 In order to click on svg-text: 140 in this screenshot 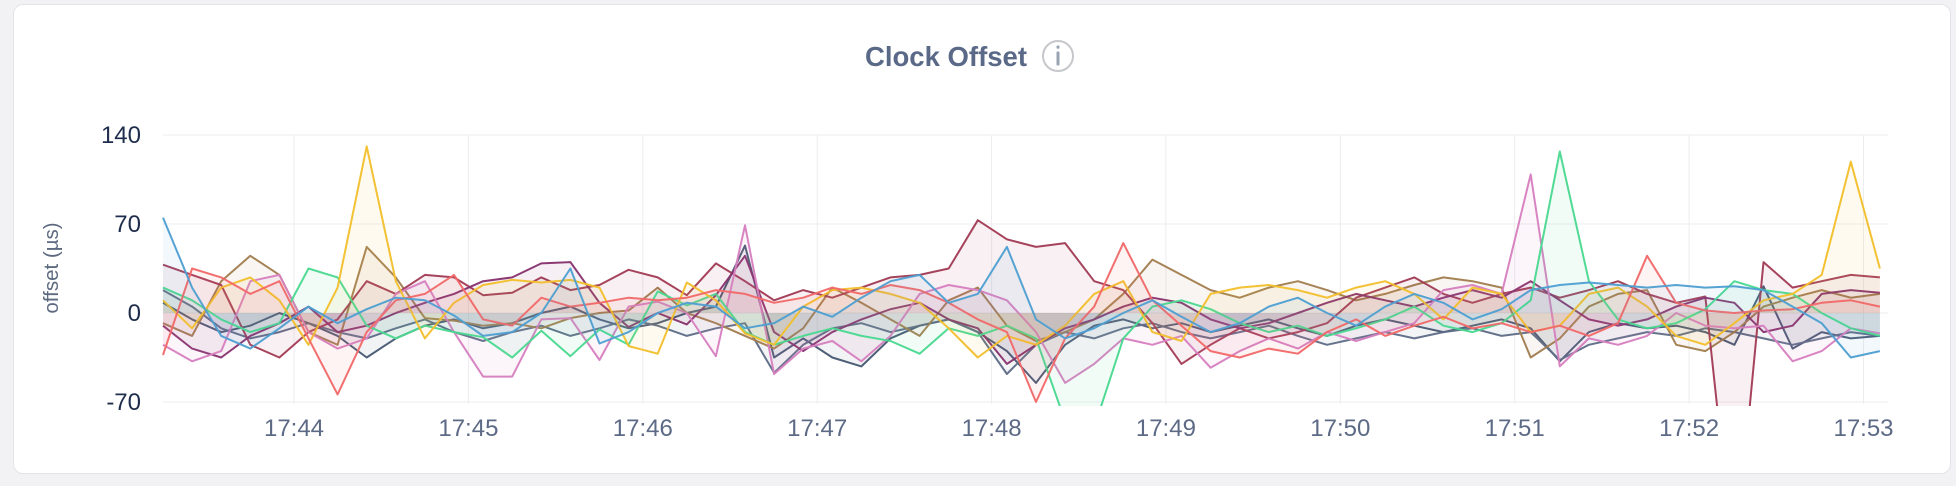, I will do `click(121, 135)`.